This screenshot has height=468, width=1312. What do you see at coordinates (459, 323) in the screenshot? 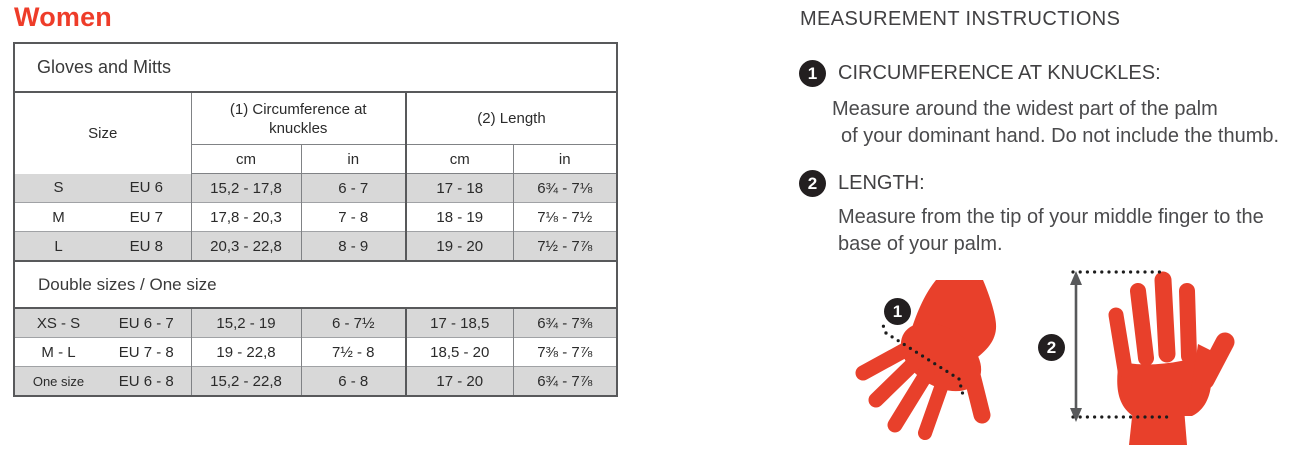
I see `cell-len-cm: 17 - 18,5` at bounding box center [459, 323].